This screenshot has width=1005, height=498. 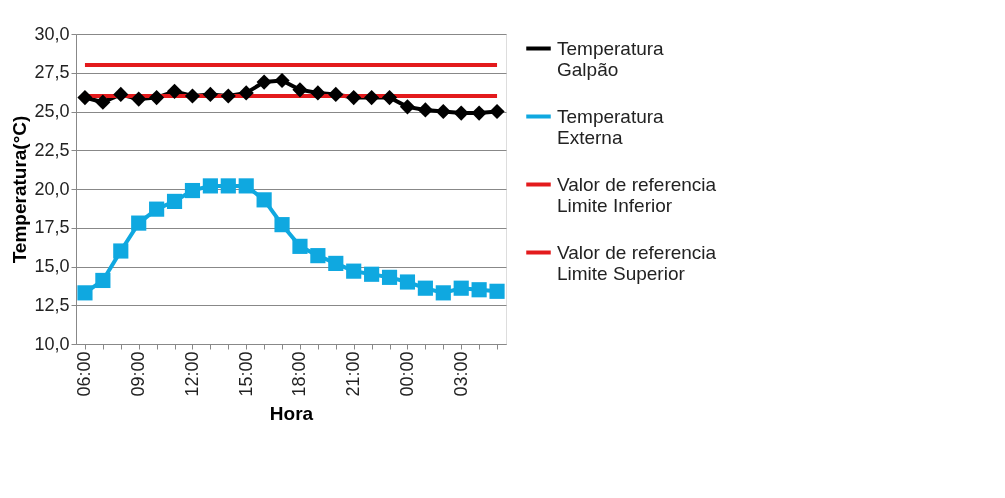 What do you see at coordinates (20, 189) in the screenshot?
I see `y-axis-title: Temperatura(°C)` at bounding box center [20, 189].